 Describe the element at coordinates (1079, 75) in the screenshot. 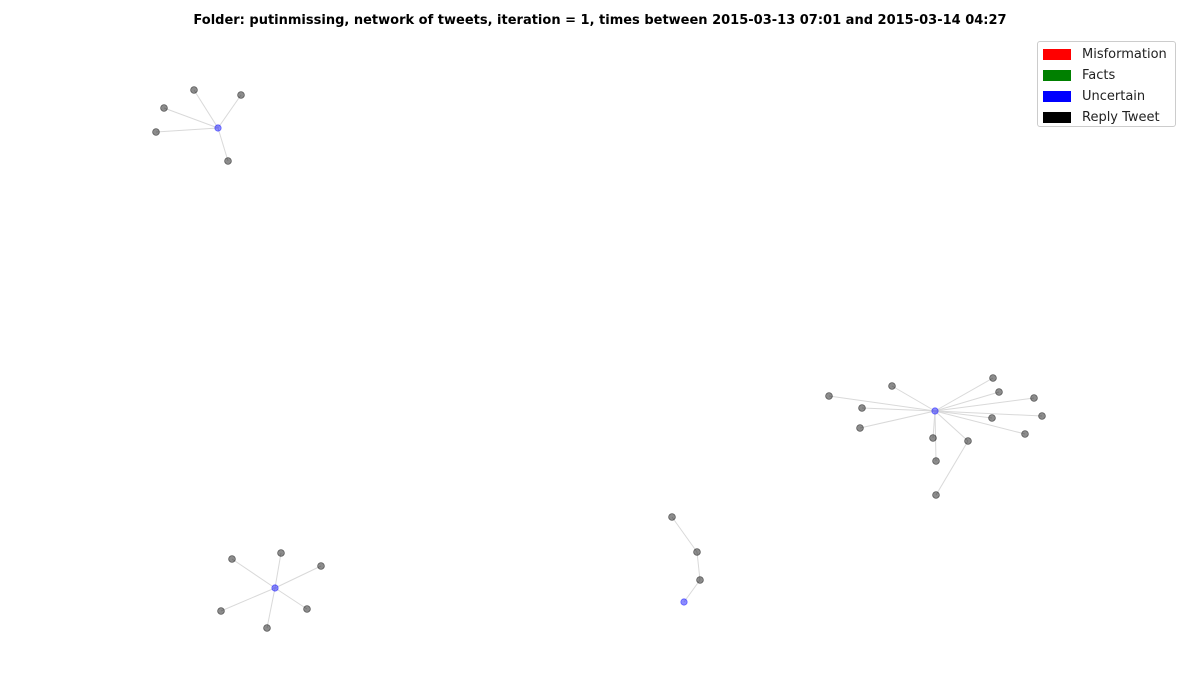

I see `legend-item-facts: Facts` at that location.